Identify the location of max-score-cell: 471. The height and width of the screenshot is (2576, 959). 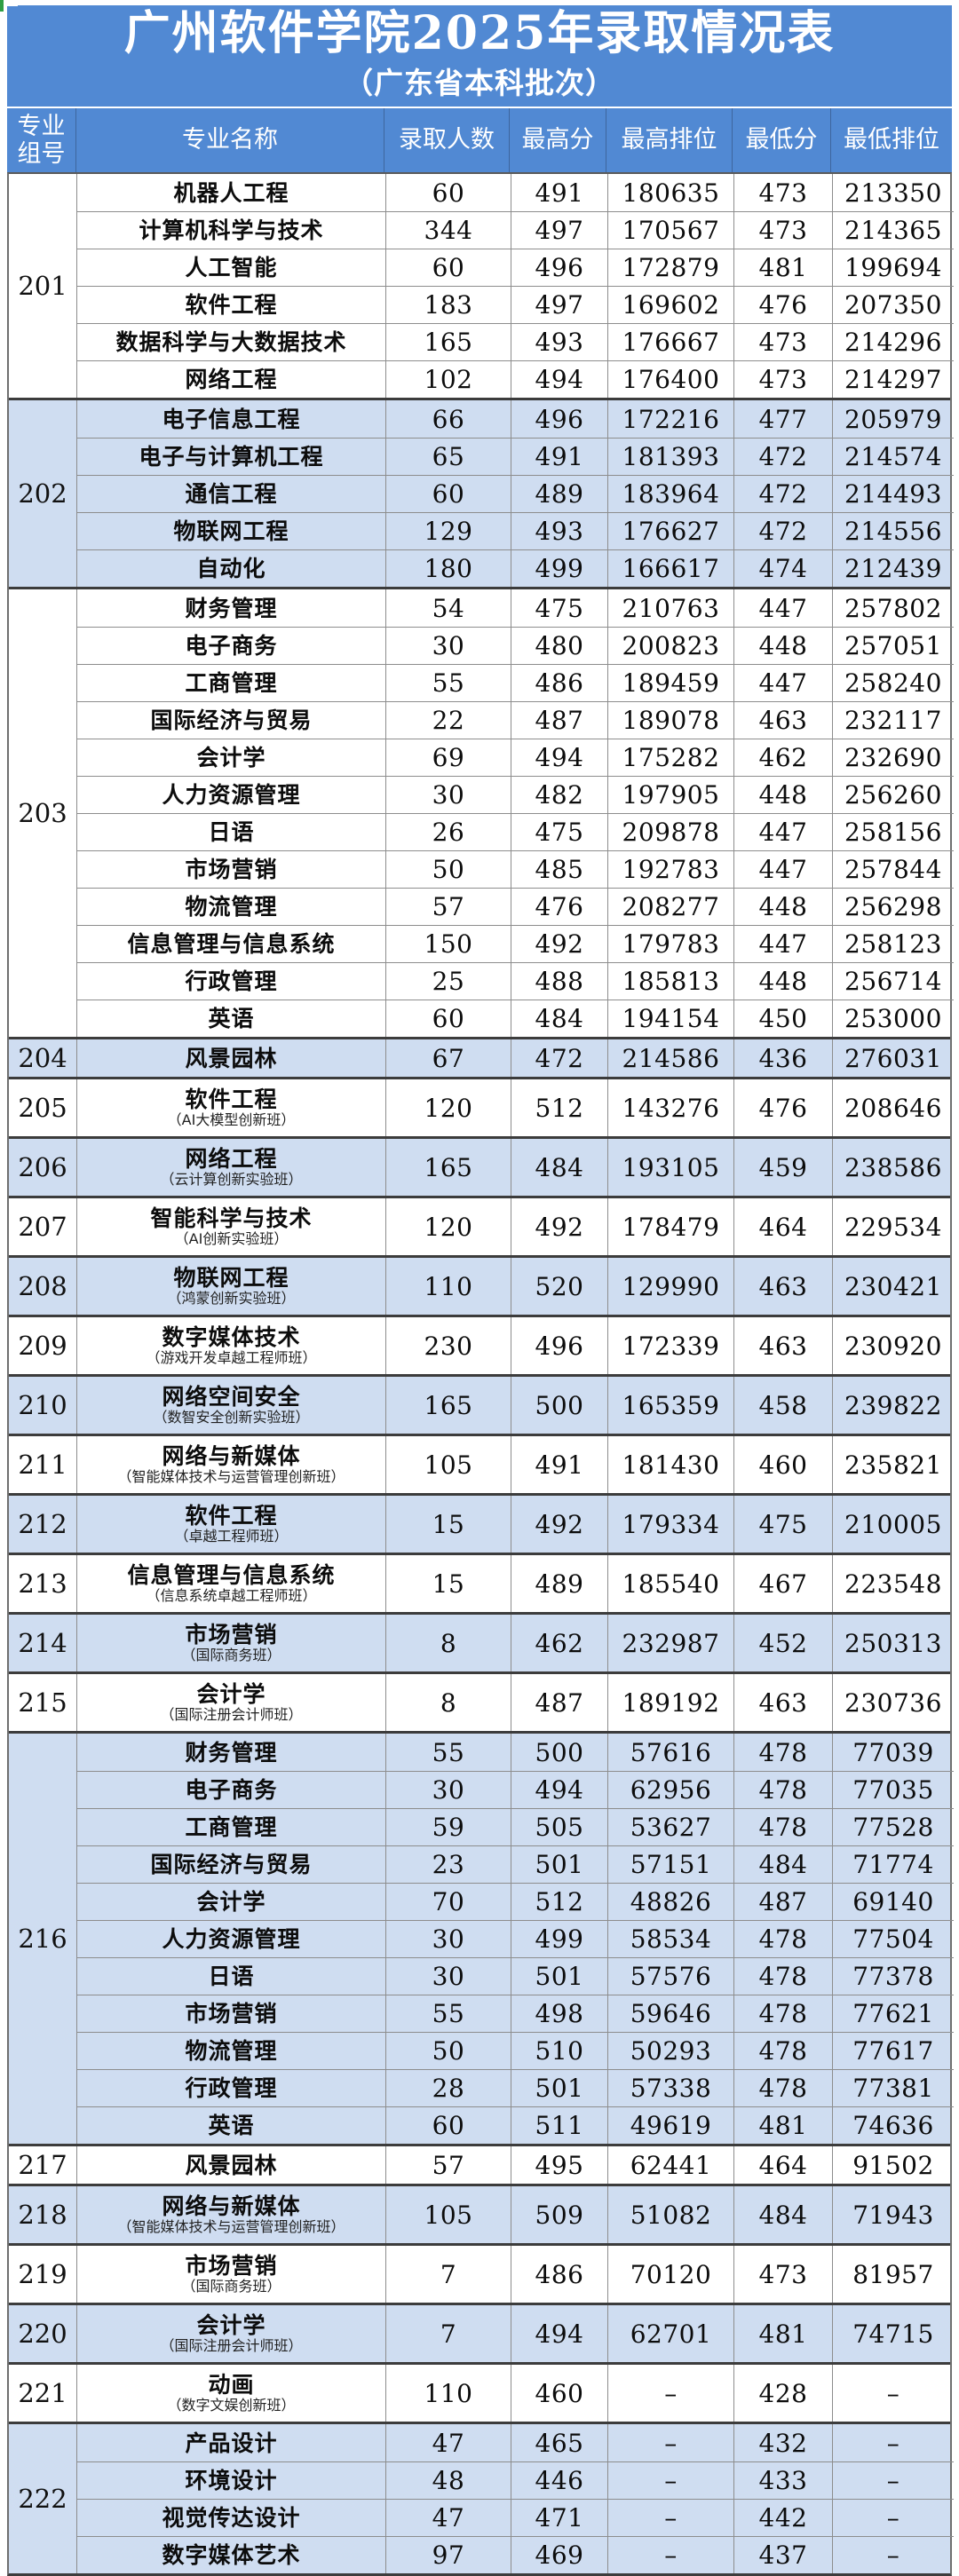
(559, 2518).